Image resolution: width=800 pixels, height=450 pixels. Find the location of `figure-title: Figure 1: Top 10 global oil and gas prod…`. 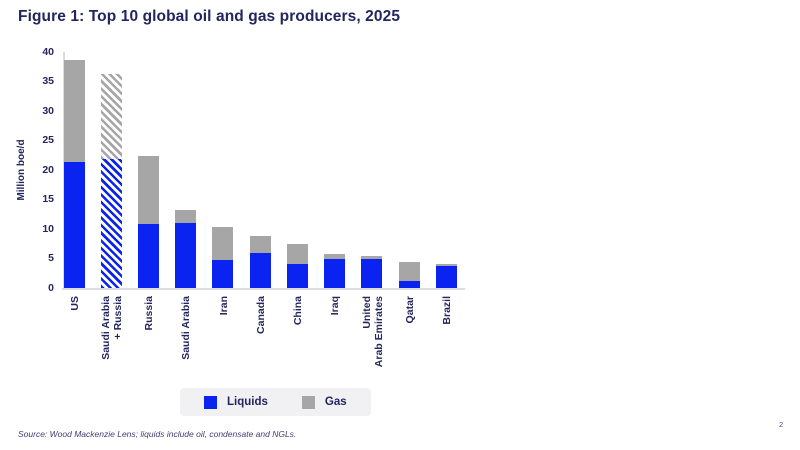

figure-title: Figure 1: Top 10 global oil and gas prod… is located at coordinates (209, 16).